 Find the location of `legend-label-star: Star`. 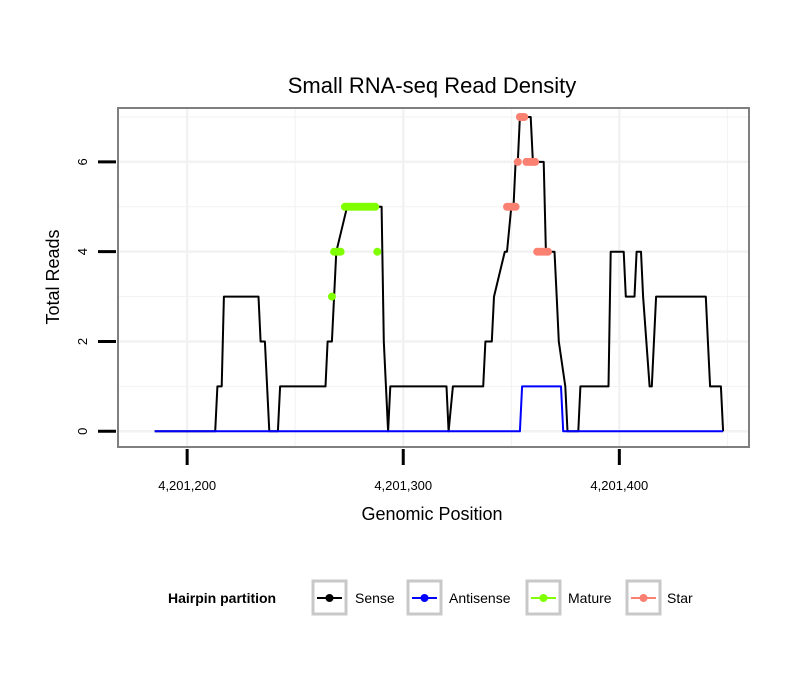

legend-label-star: Star is located at coordinates (680, 598).